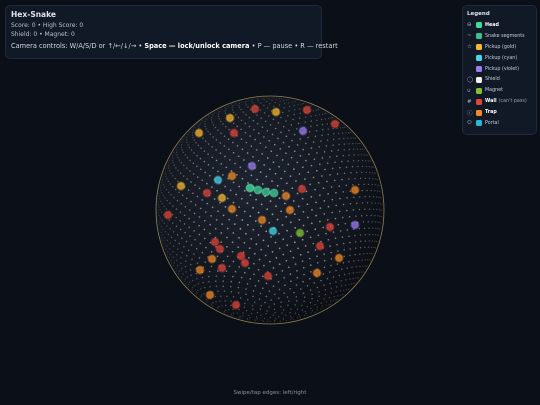 Image resolution: width=540 pixels, height=405 pixels. I want to click on legend-swatch, so click(479, 79).